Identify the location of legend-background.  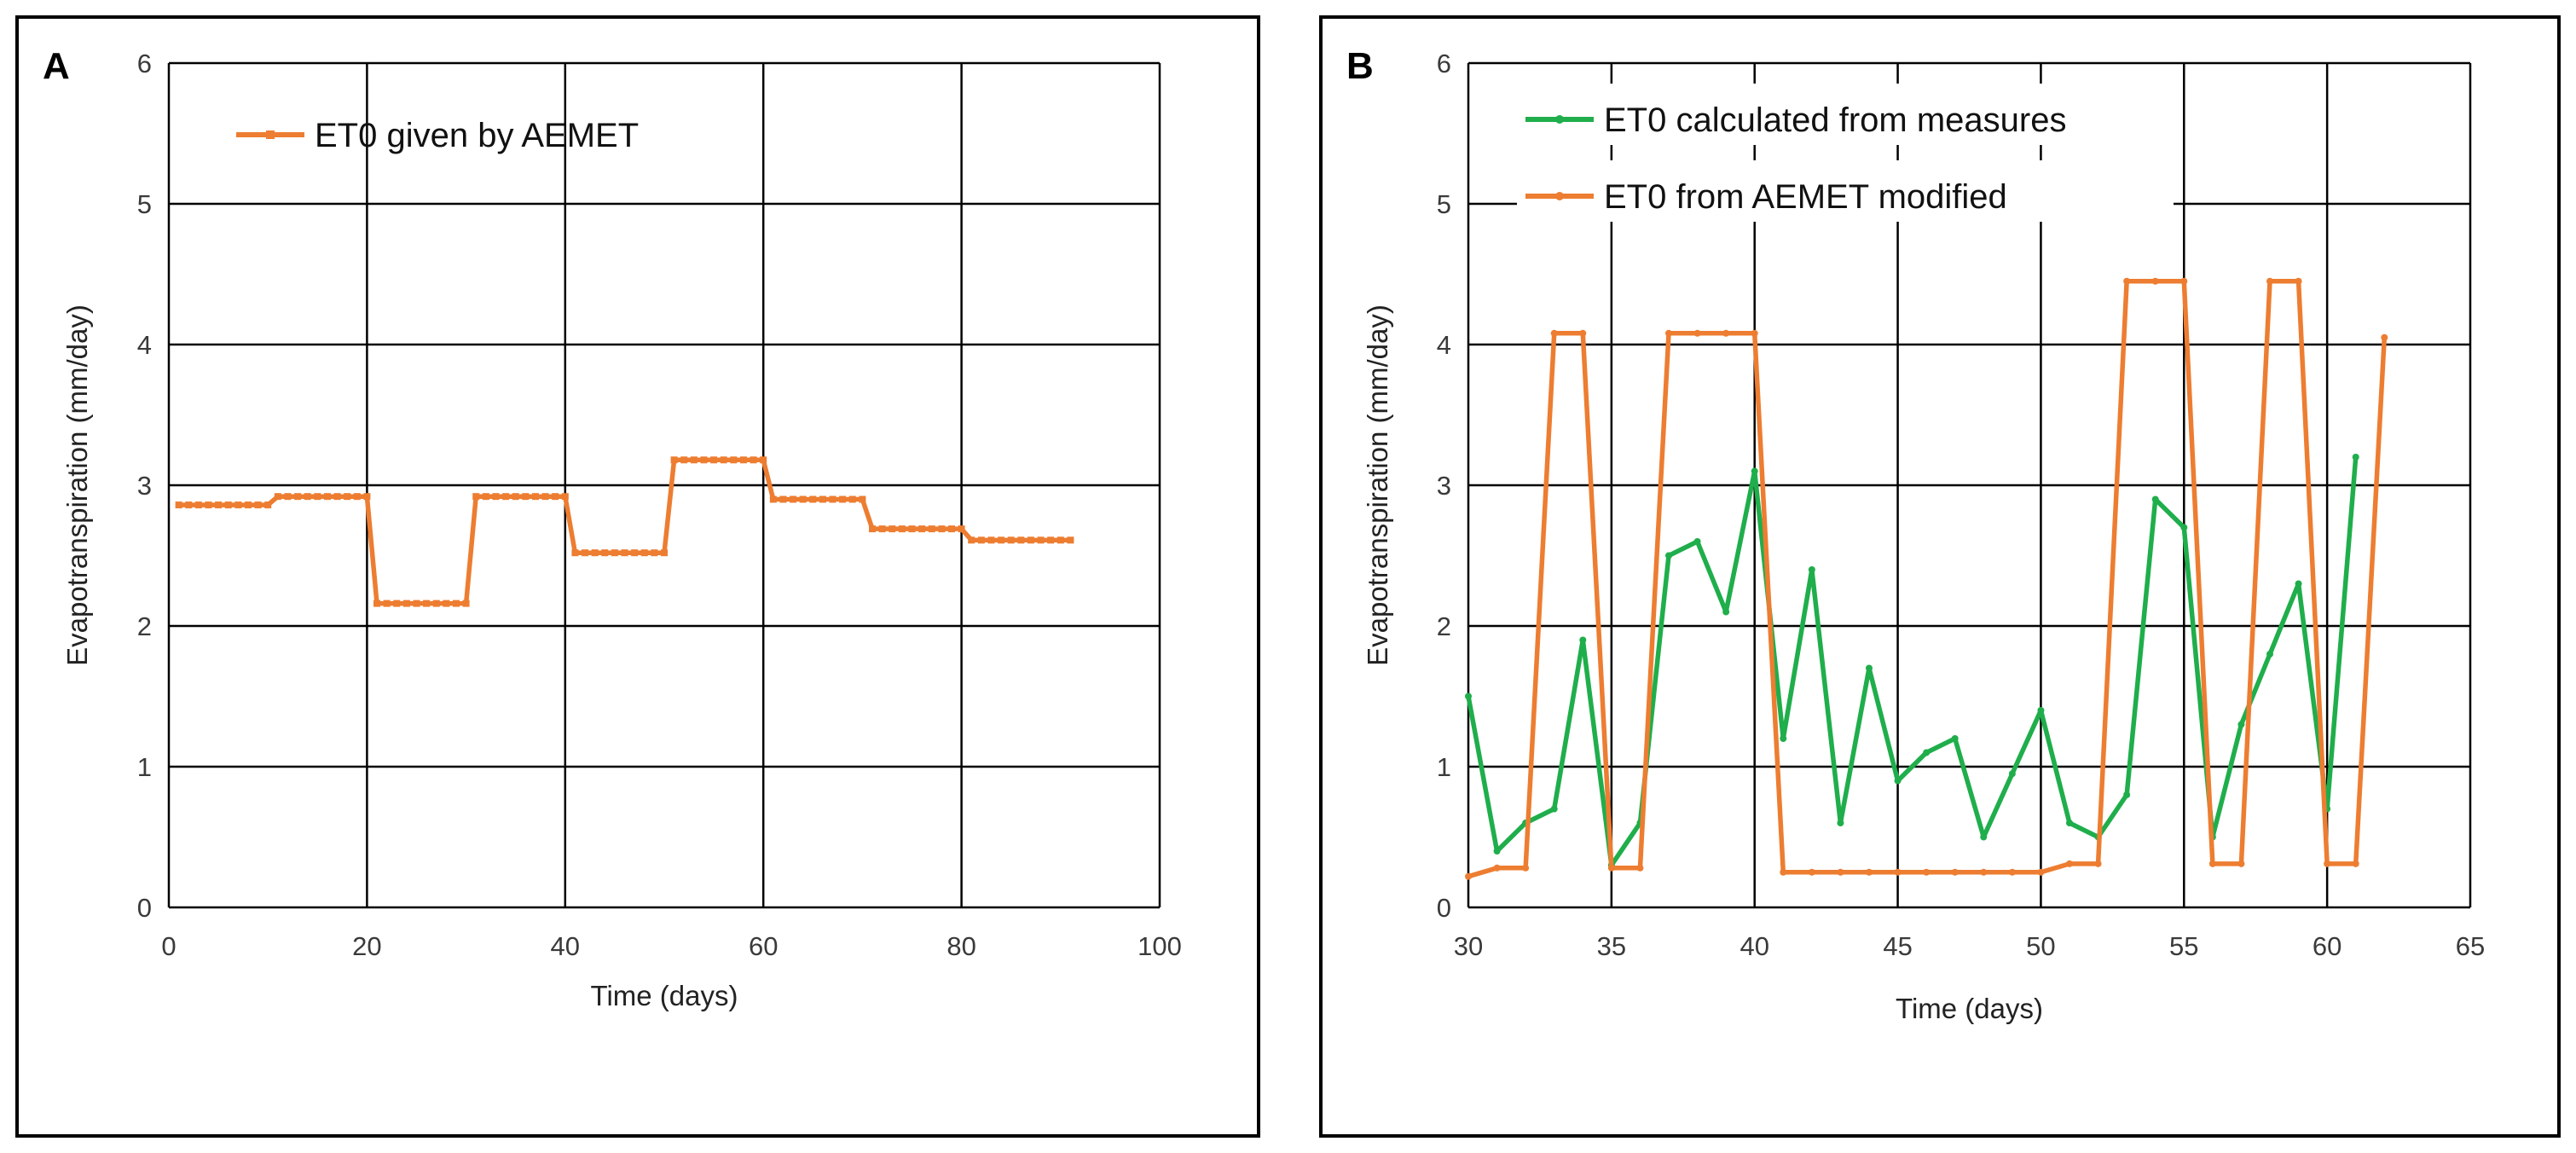
(1846, 191).